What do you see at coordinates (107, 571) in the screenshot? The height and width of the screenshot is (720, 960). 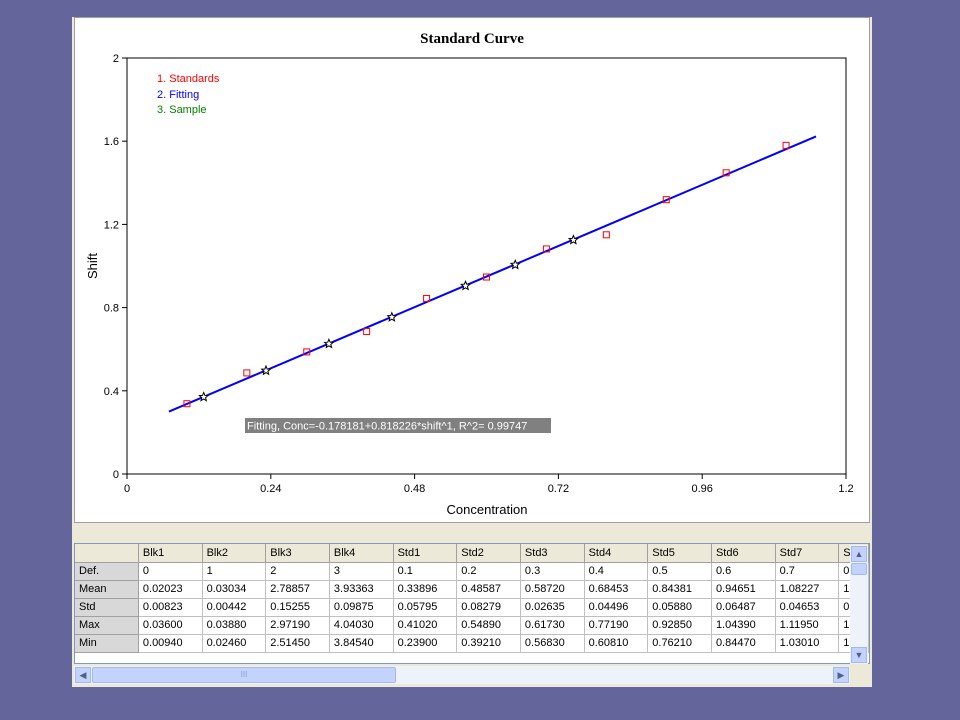 I see `row-header: Def.` at bounding box center [107, 571].